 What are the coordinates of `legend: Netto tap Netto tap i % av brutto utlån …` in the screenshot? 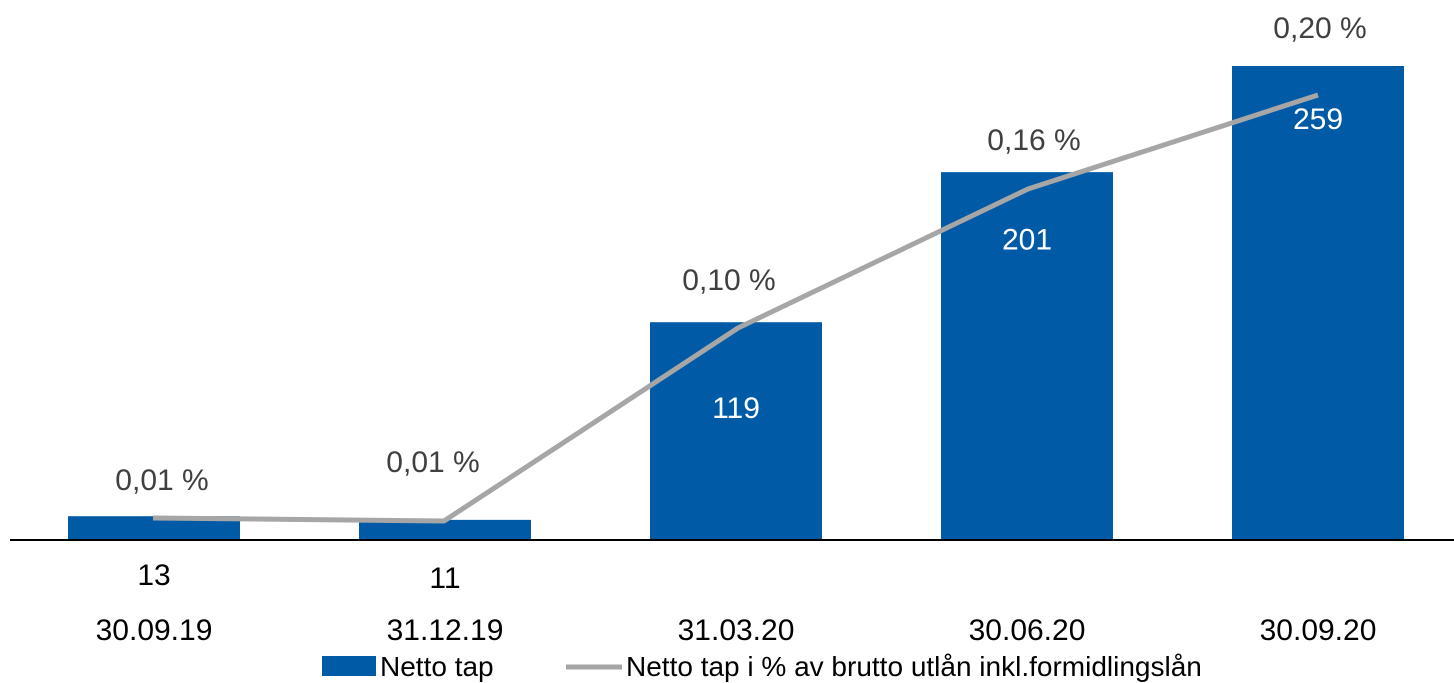 It's located at (762, 666).